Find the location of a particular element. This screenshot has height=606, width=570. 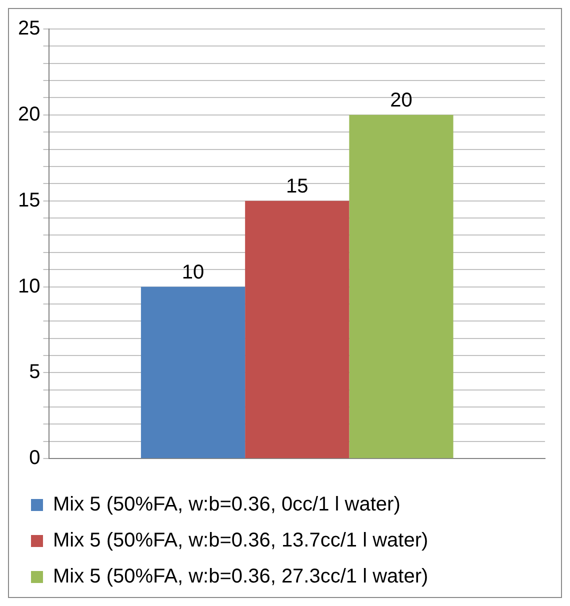

y-tick-label: 10 is located at coordinates (29, 286).